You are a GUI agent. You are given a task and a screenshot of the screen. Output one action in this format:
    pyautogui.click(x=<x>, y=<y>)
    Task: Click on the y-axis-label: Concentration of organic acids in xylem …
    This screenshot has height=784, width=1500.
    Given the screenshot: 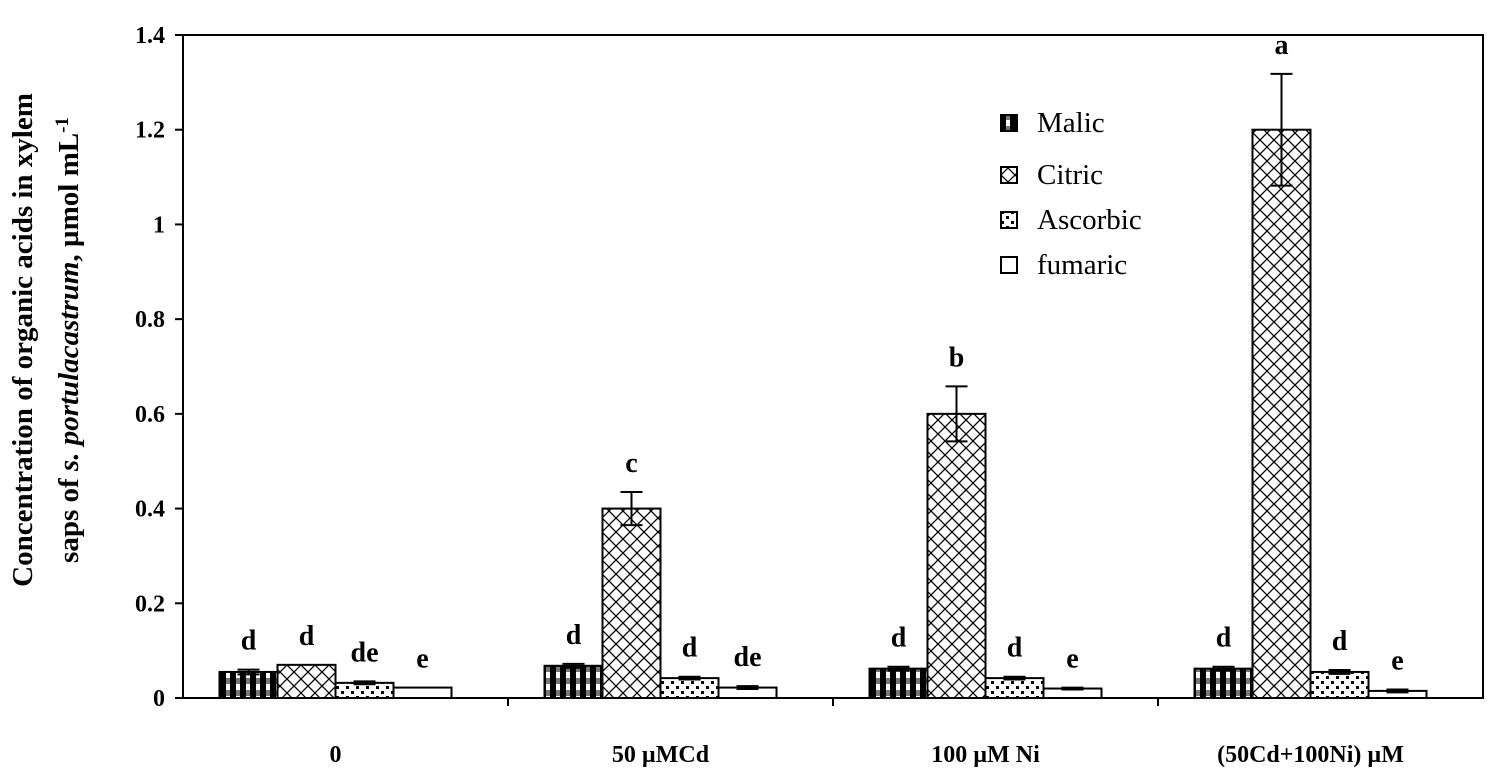 What is the action you would take?
    pyautogui.click(x=46, y=340)
    